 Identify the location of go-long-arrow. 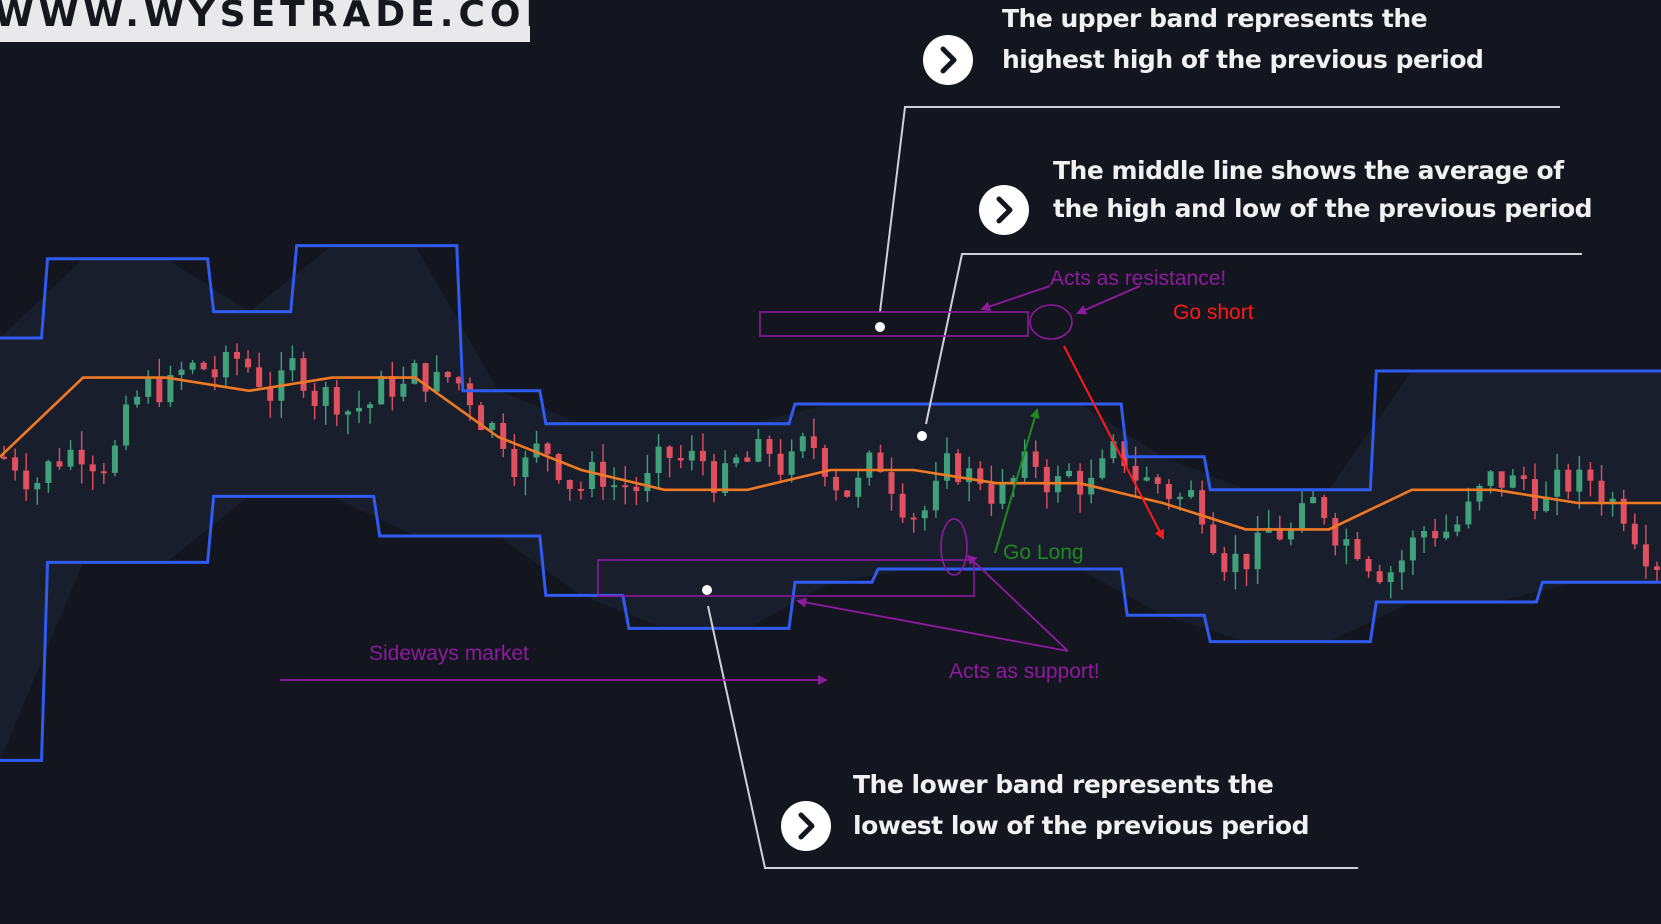
(1017, 481).